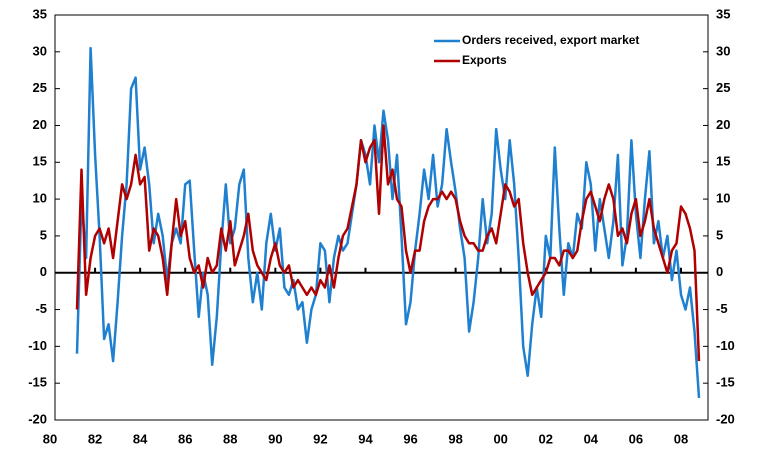 The image size is (761, 461). What do you see at coordinates (40, 161) in the screenshot?
I see `y-tick-label: 15` at bounding box center [40, 161].